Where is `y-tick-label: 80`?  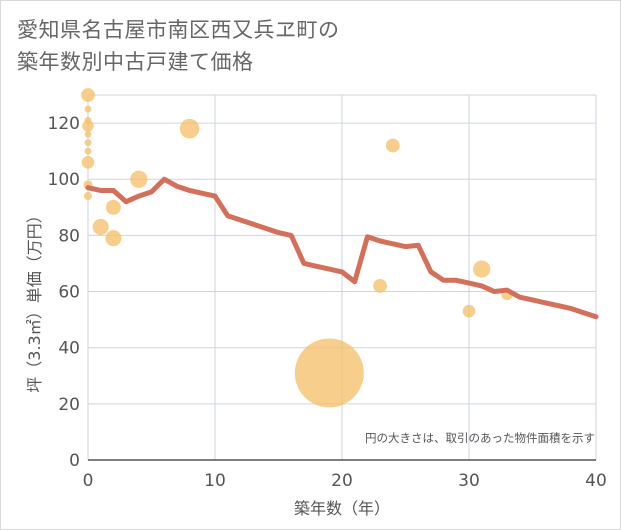
y-tick-label: 80 is located at coordinates (69, 236).